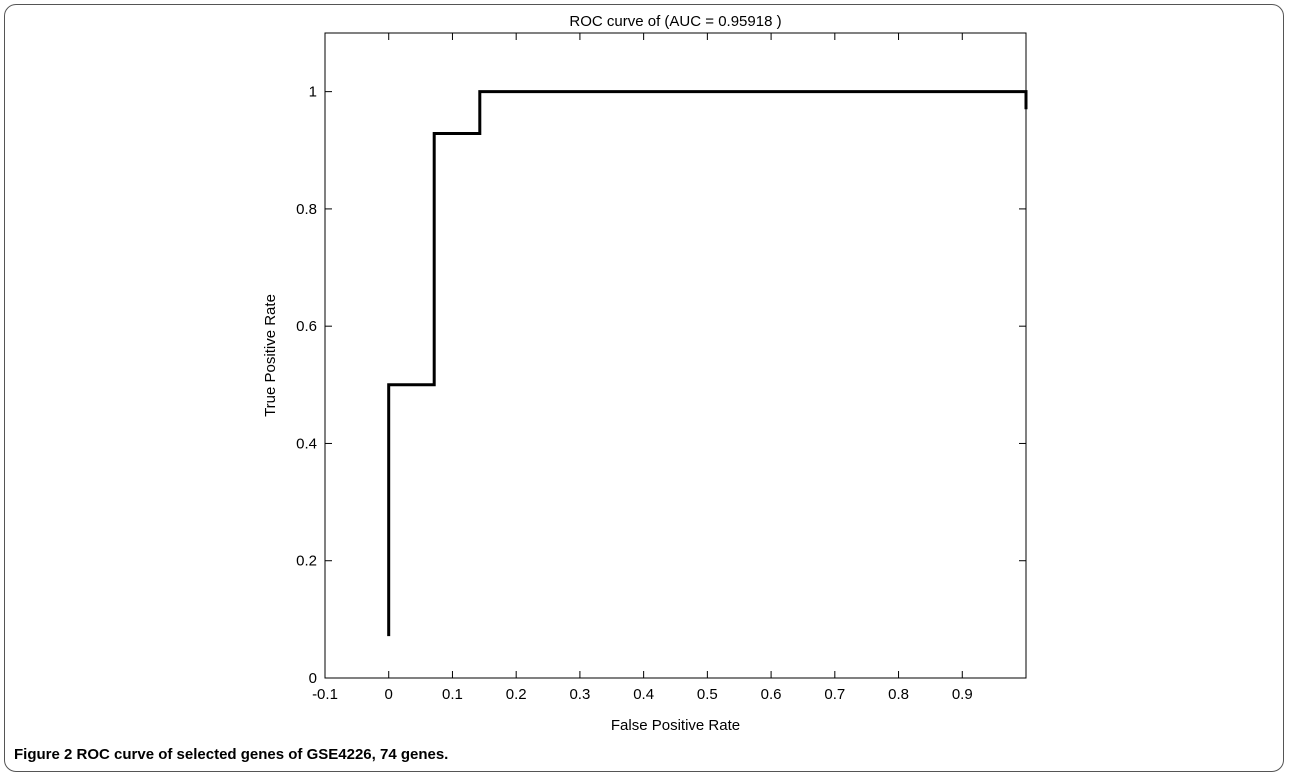 The image size is (1290, 778). I want to click on x-tick-label: -0.1, so click(325, 694).